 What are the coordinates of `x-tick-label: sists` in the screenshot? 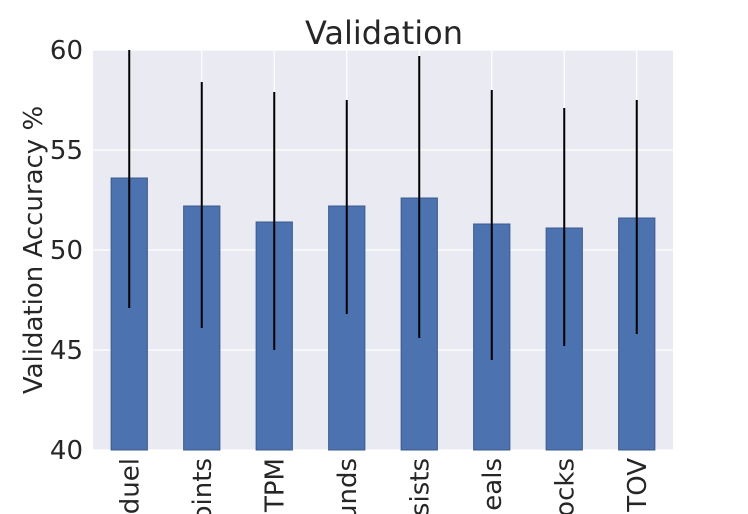 It's located at (420, 486).